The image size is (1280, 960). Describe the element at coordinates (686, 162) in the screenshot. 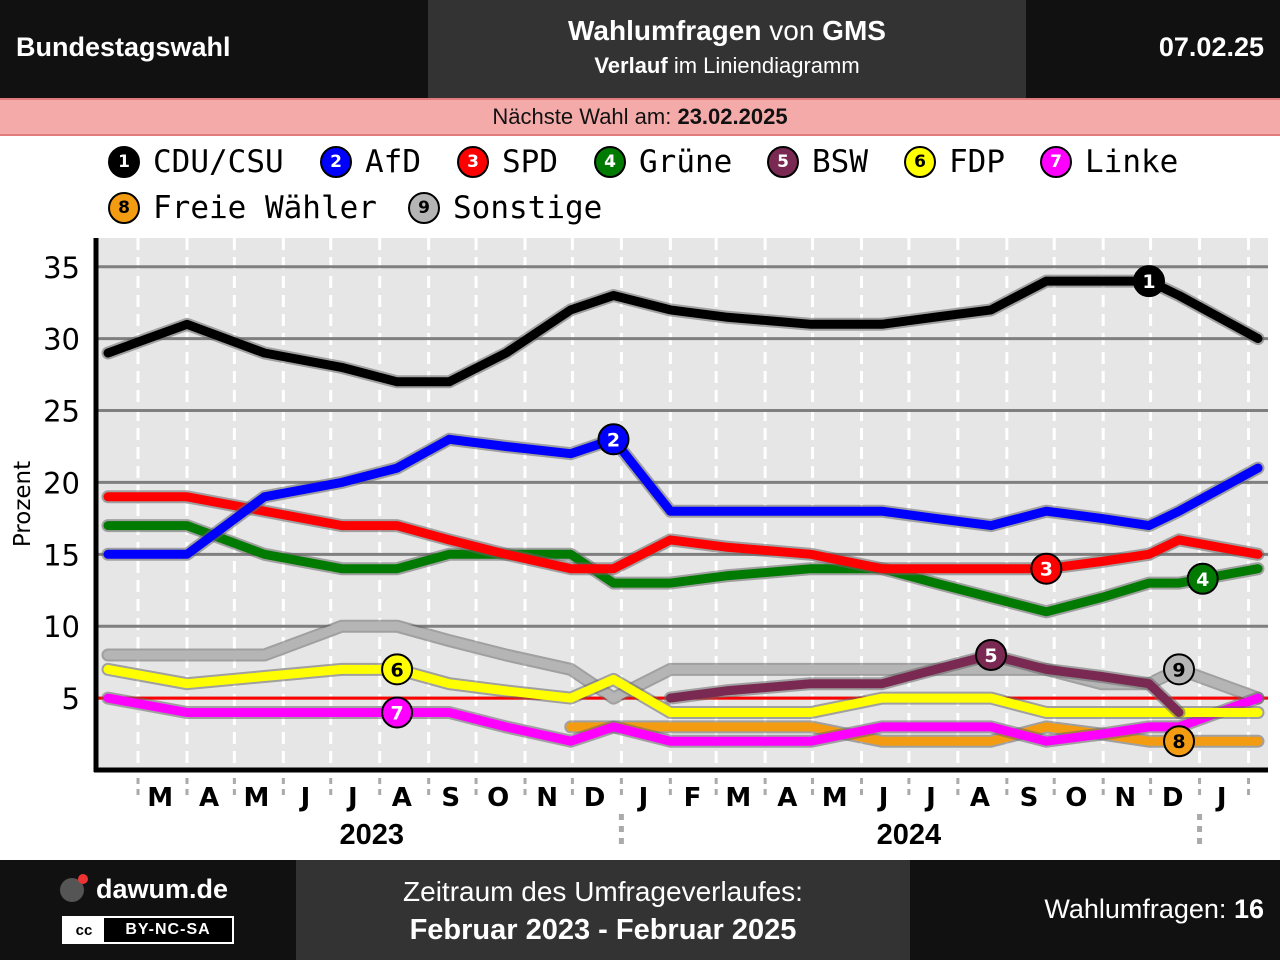

I see `legend-label: Grüne` at that location.